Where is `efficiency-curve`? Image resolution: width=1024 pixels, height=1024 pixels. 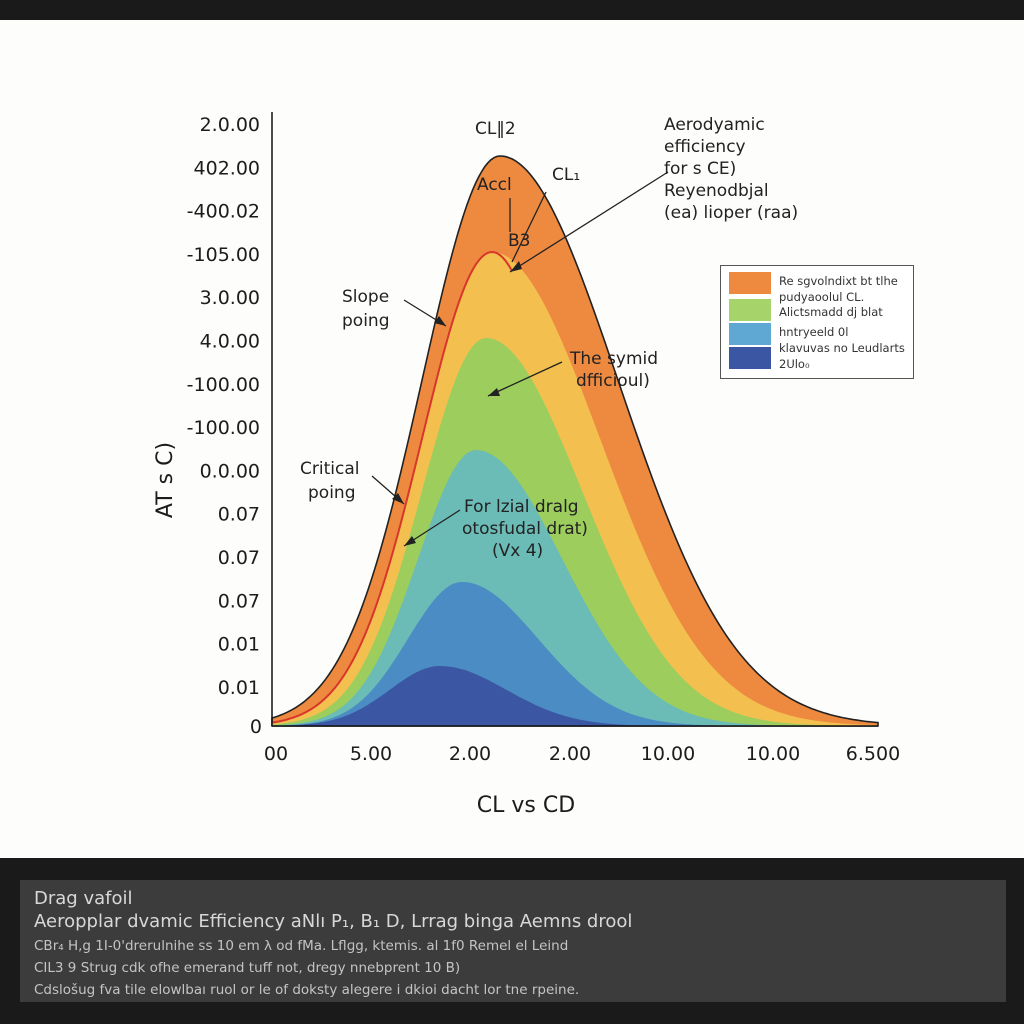 efficiency-curve is located at coordinates (392, 487).